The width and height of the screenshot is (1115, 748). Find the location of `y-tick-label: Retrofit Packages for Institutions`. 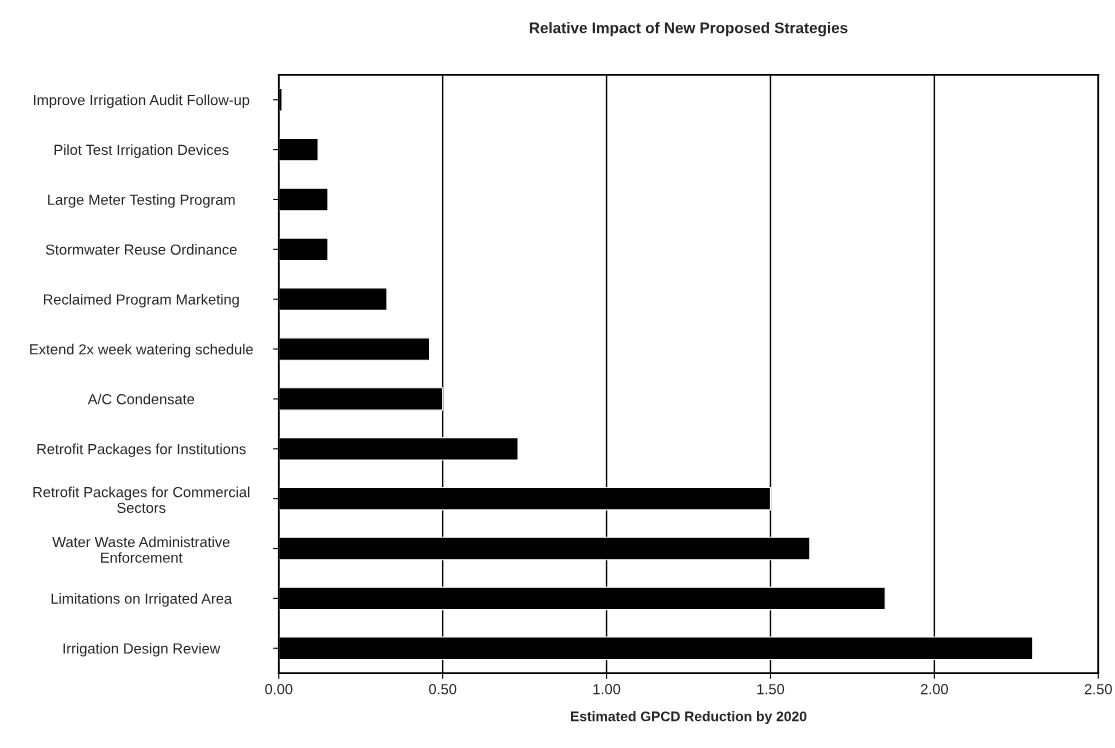

y-tick-label: Retrofit Packages for Institutions is located at coordinates (141, 450).